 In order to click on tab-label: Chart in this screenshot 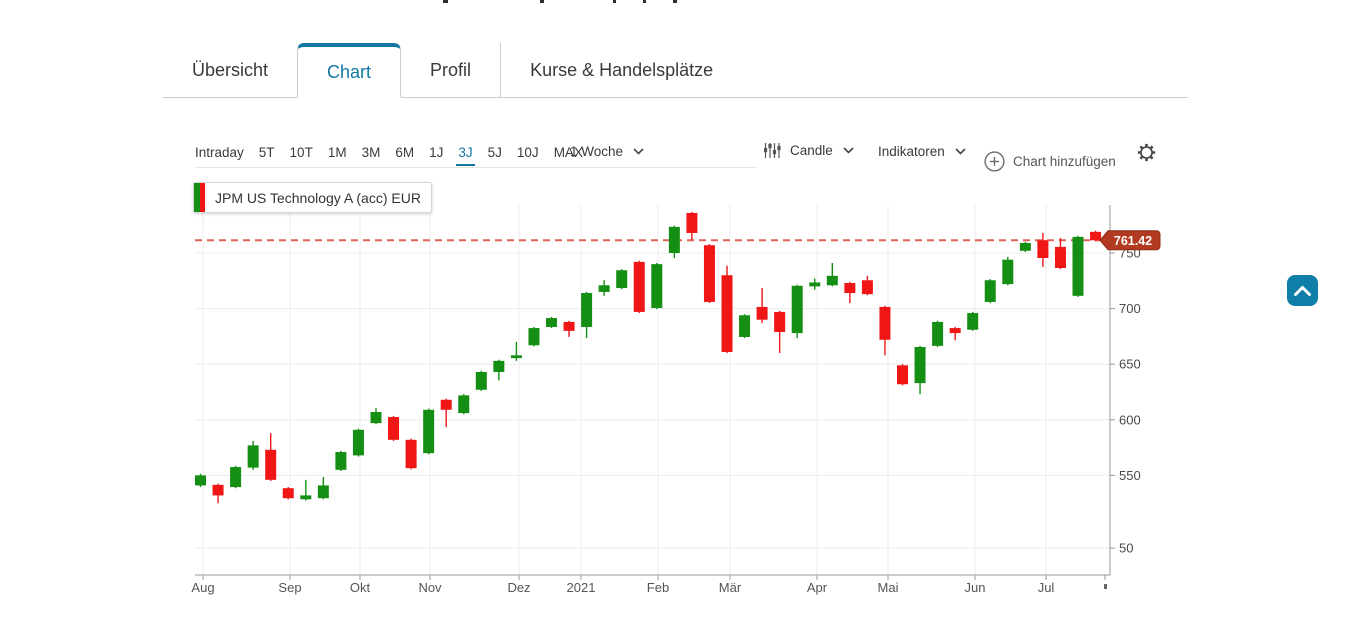, I will do `click(349, 71)`.